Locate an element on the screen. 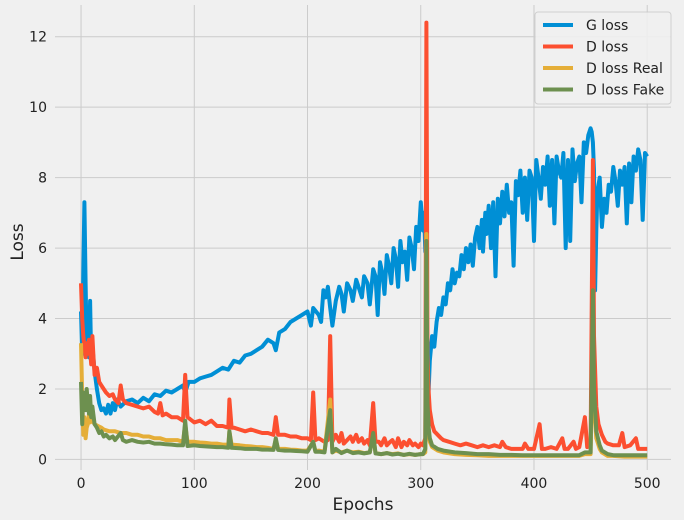  legend-box is located at coordinates (603, 58).